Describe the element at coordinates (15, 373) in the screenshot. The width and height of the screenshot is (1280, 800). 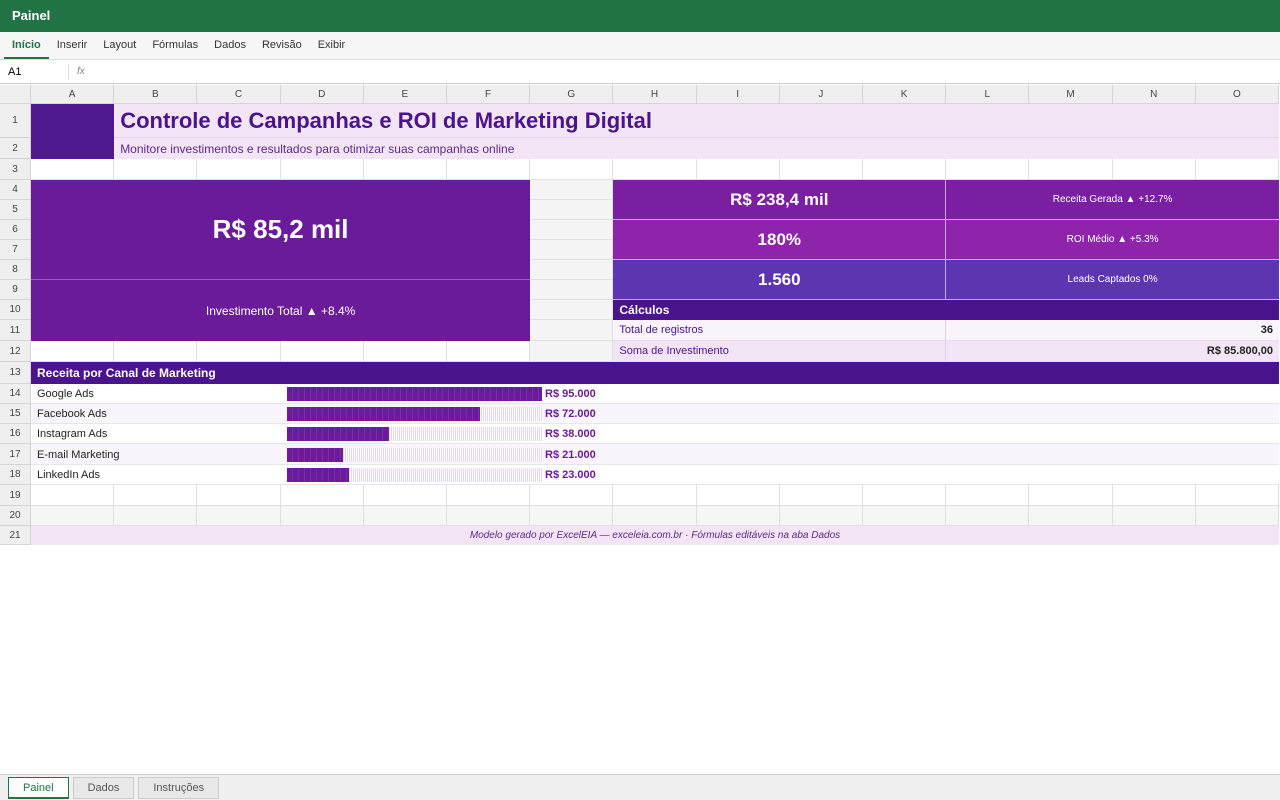
I see `row-header: 13` at that location.